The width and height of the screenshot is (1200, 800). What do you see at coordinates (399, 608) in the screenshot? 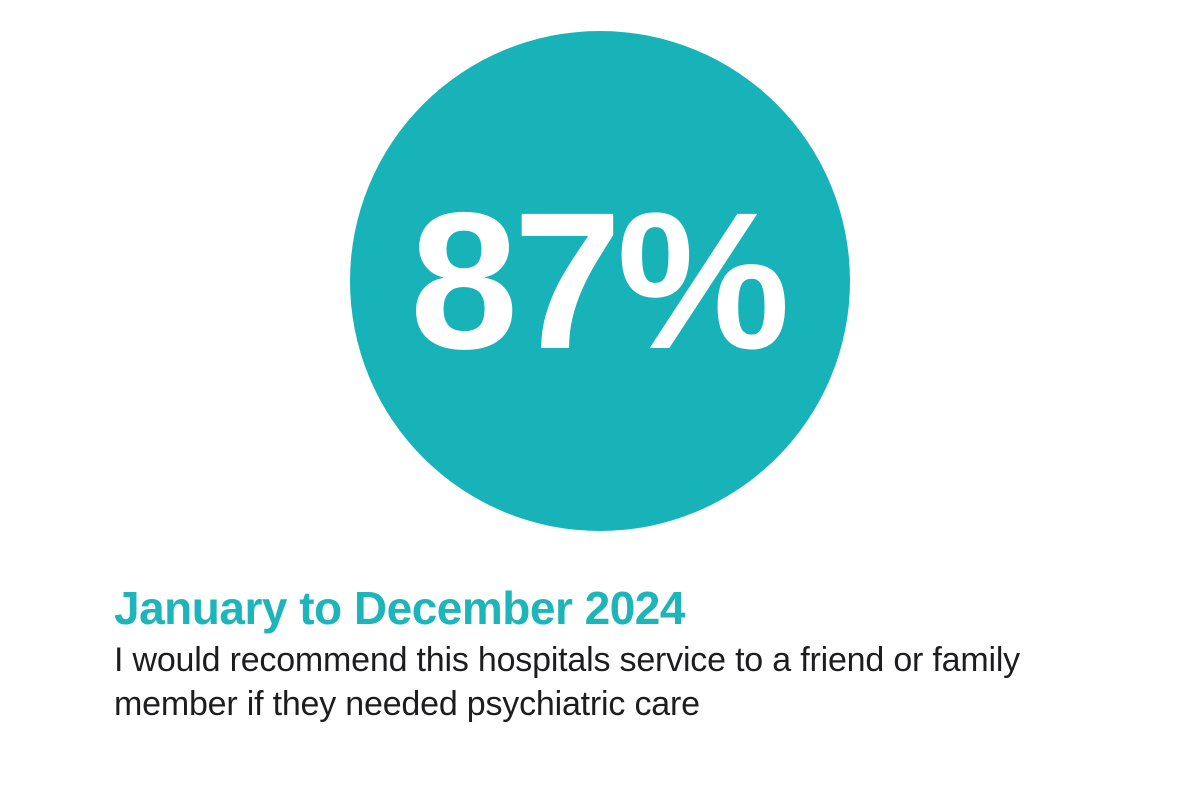
I see `period-heading: January to December 2024` at bounding box center [399, 608].